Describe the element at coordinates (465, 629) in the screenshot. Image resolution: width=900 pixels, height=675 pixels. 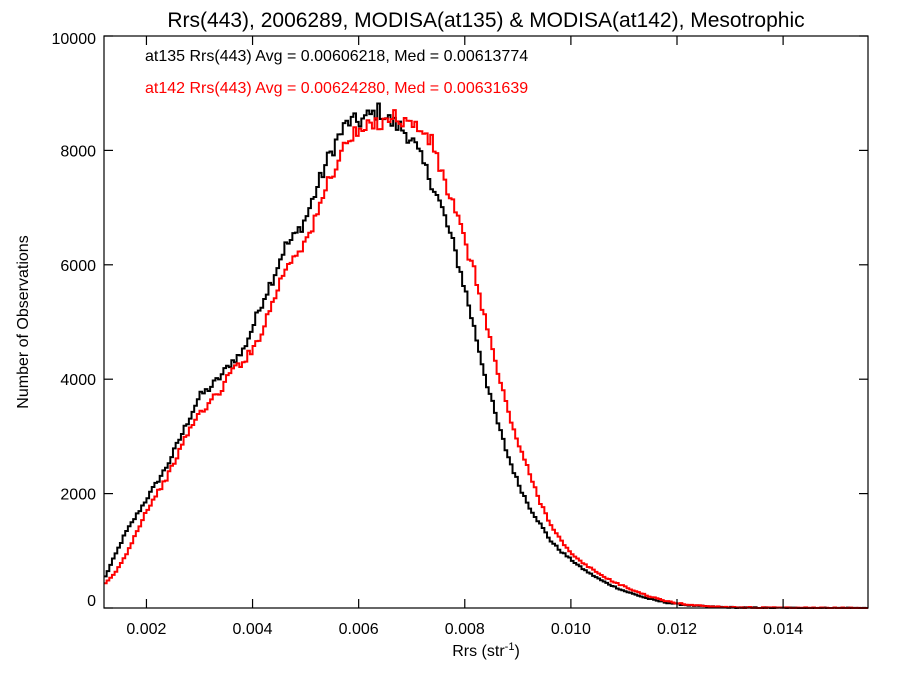
I see `x-tick-label: 0.008` at that location.